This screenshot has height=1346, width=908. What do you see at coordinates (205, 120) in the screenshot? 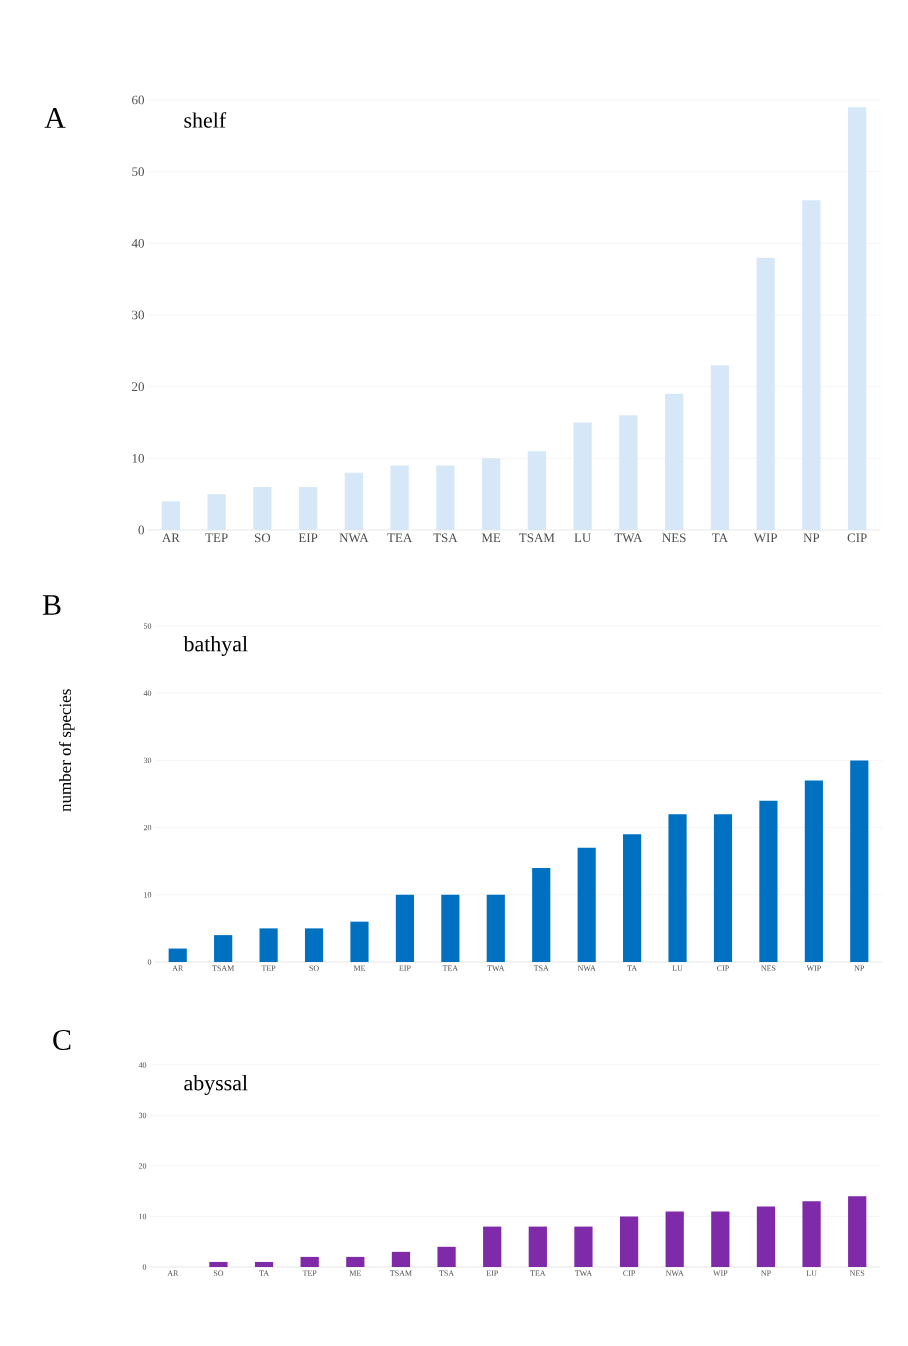
I see `chart-title: shelf` at bounding box center [205, 120].